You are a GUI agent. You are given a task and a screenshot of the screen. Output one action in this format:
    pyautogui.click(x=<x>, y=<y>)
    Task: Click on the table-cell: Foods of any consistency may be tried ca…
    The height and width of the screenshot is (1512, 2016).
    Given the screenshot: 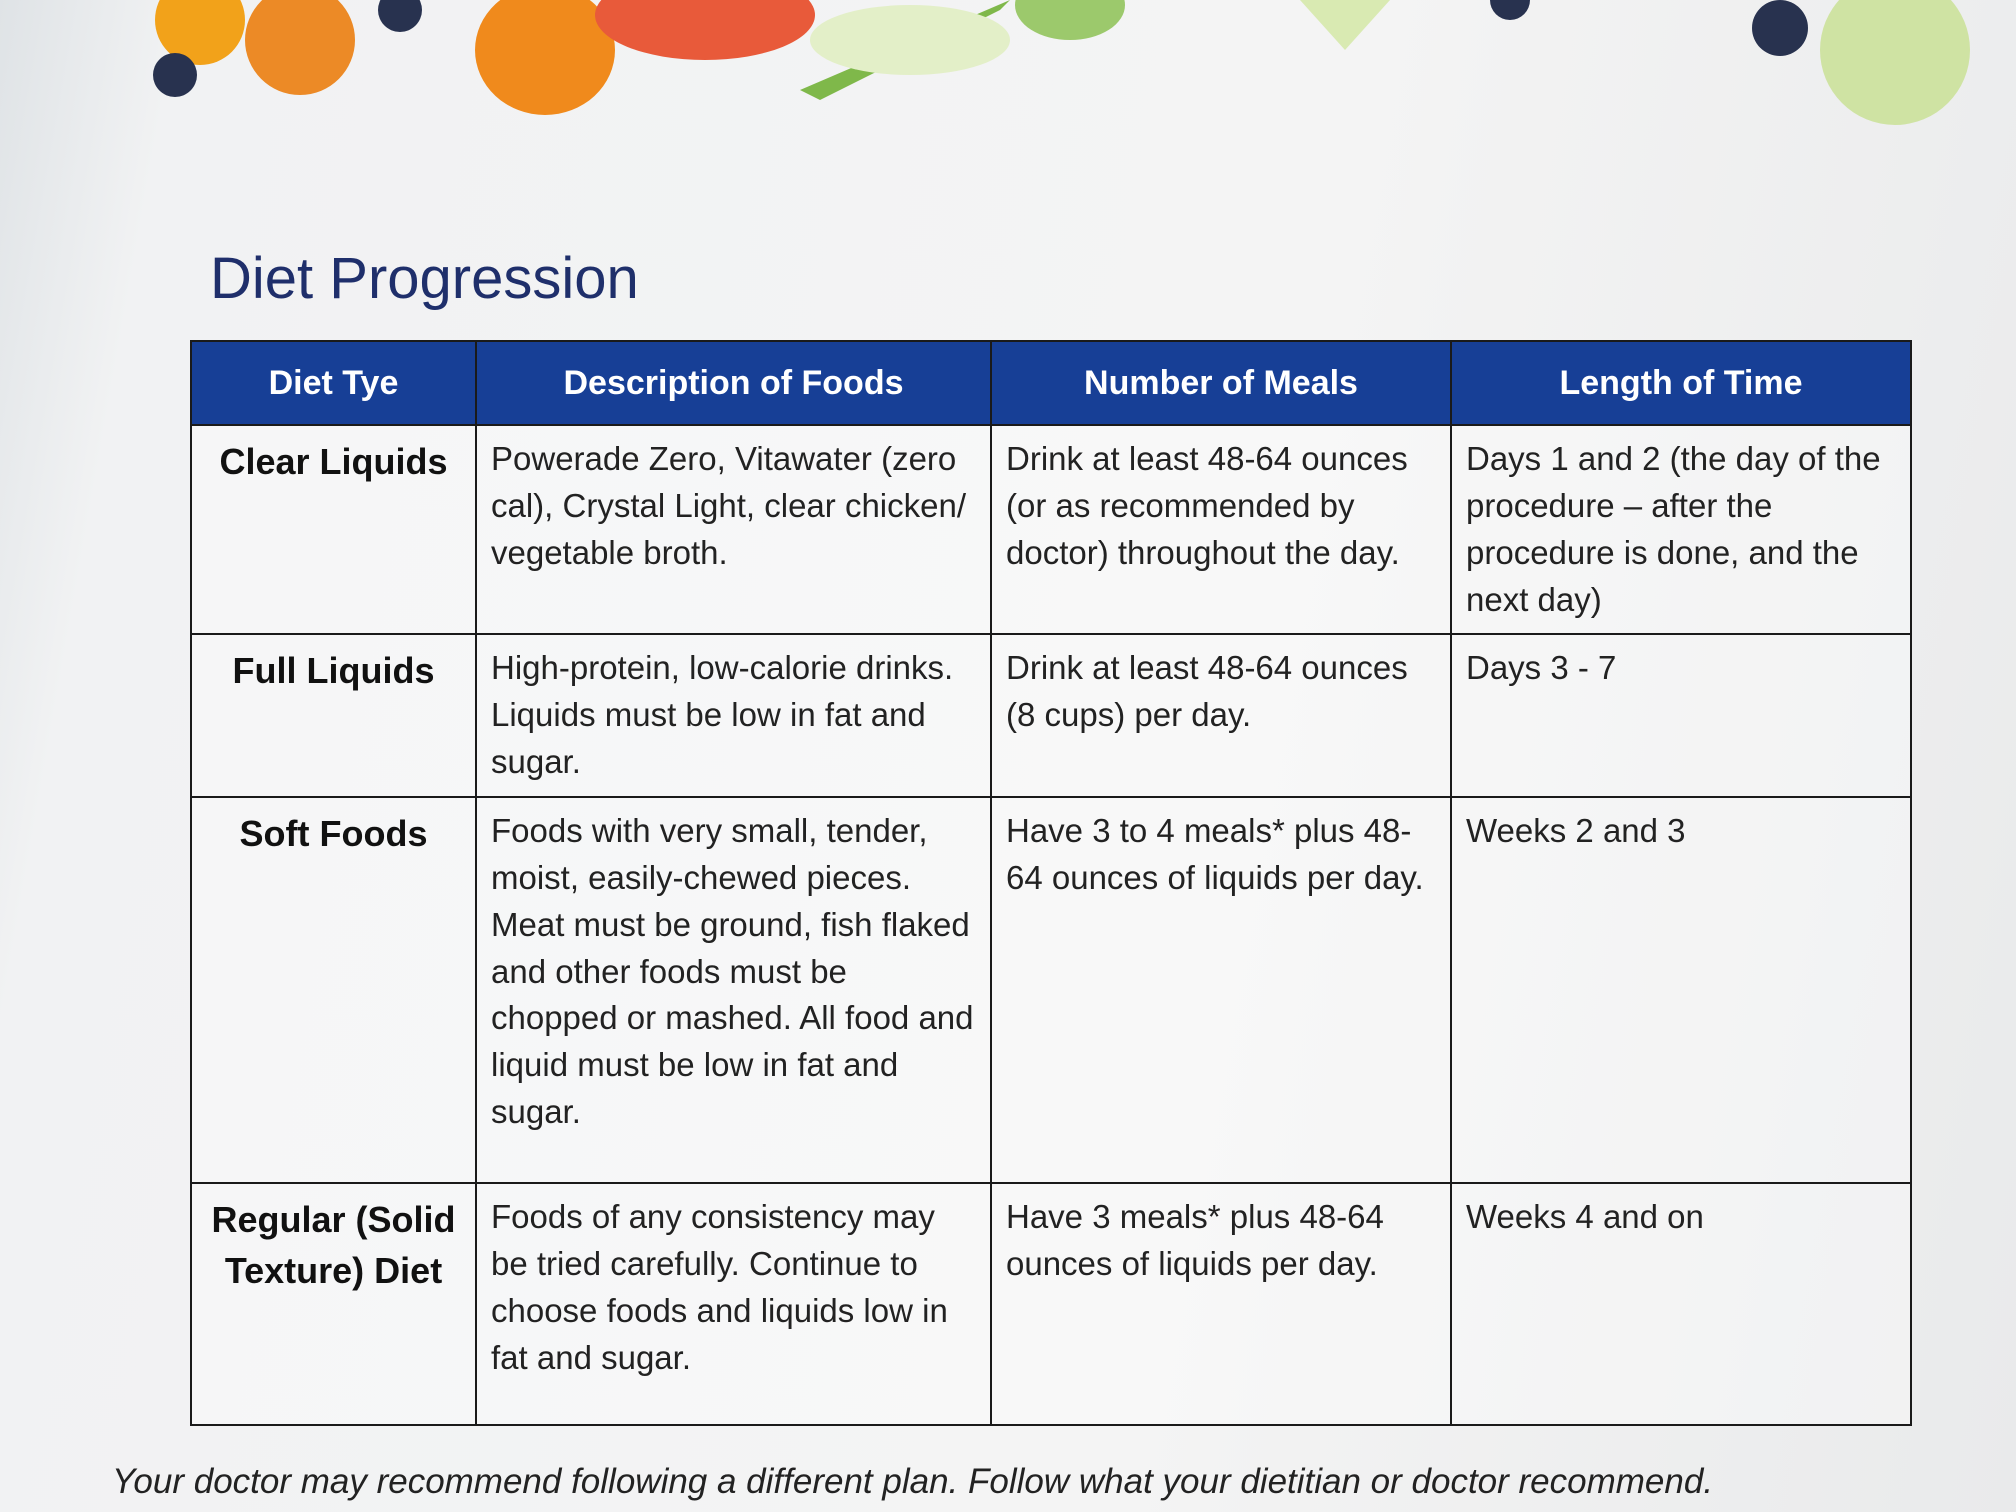 What is the action you would take?
    pyautogui.click(x=733, y=1304)
    